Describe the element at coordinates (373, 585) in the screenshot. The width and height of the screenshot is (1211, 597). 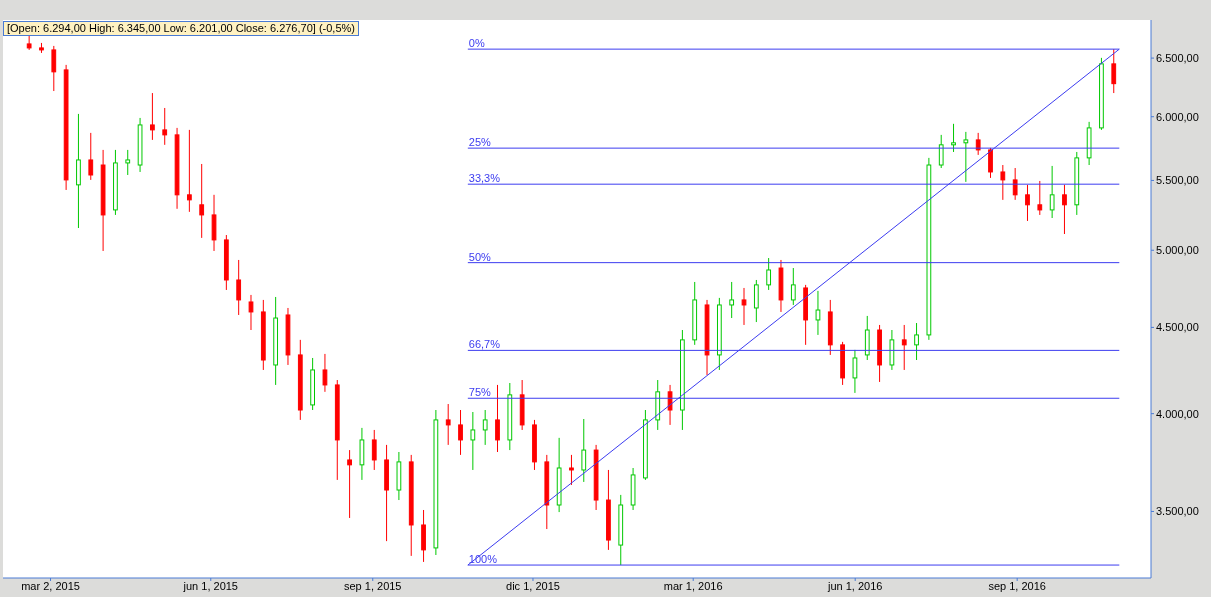
I see `x-tick-label: sep 1, 2015` at that location.